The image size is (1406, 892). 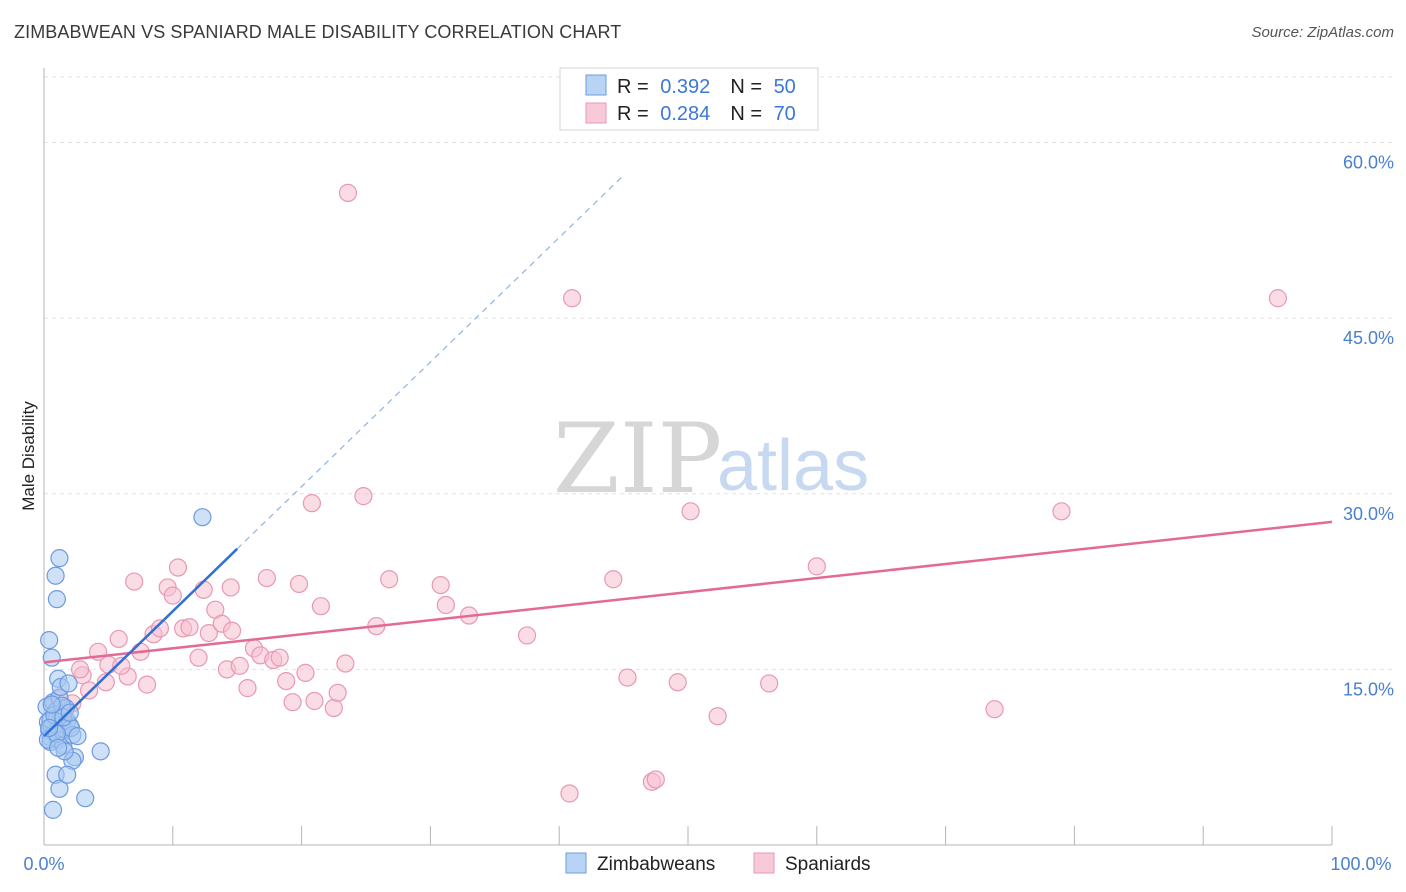 I want to click on legend-r-value-2: 0.284, so click(x=685, y=114).